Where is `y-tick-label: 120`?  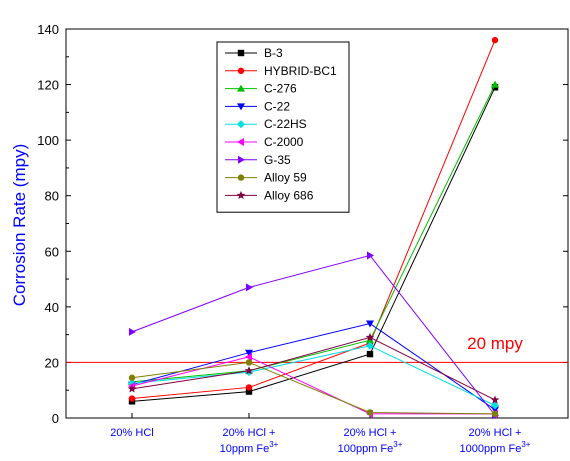
y-tick-label: 120 is located at coordinates (48, 85).